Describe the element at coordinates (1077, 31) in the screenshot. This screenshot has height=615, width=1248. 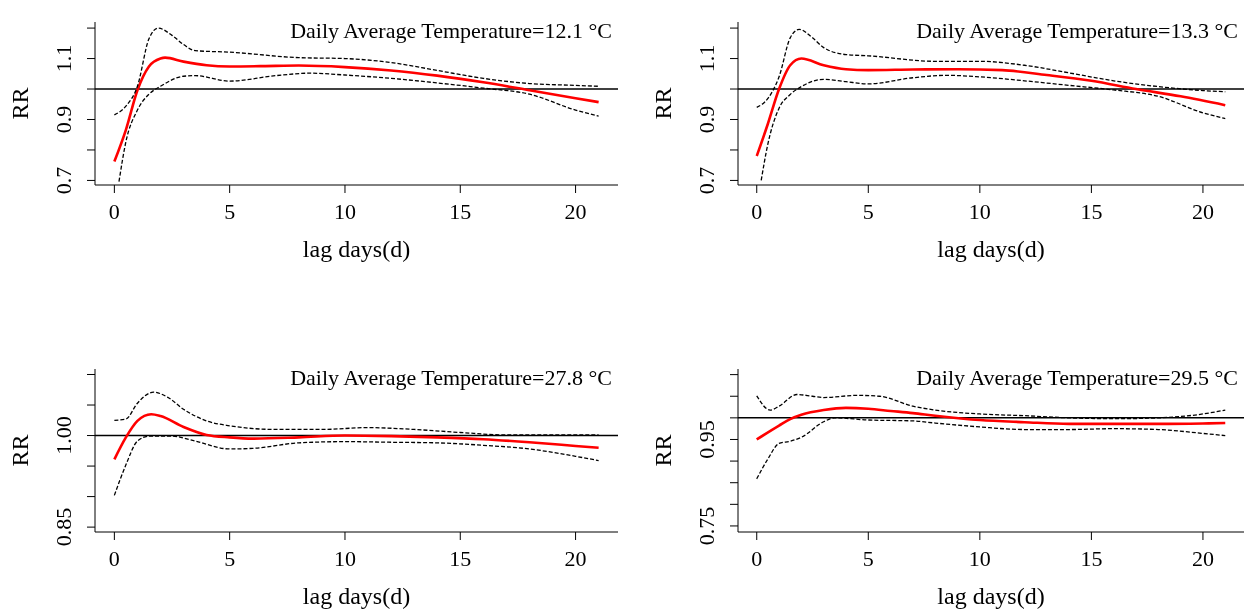
I see `chart-title: Daily Average Temperature=13.3 °C` at that location.